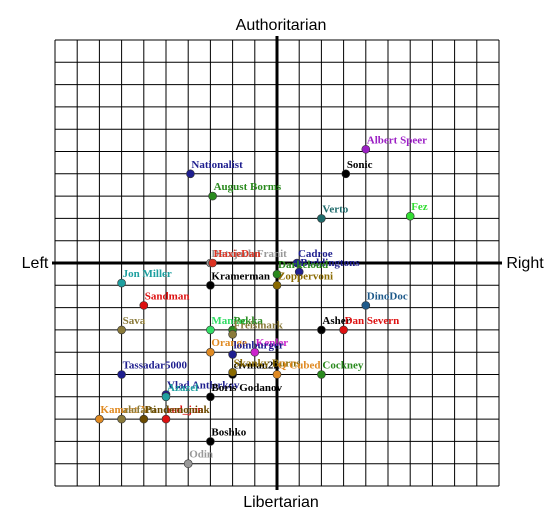 Image resolution: width=559 pixels, height=523 pixels. I want to click on point-label-civman2k: civman2k, so click(257, 366).